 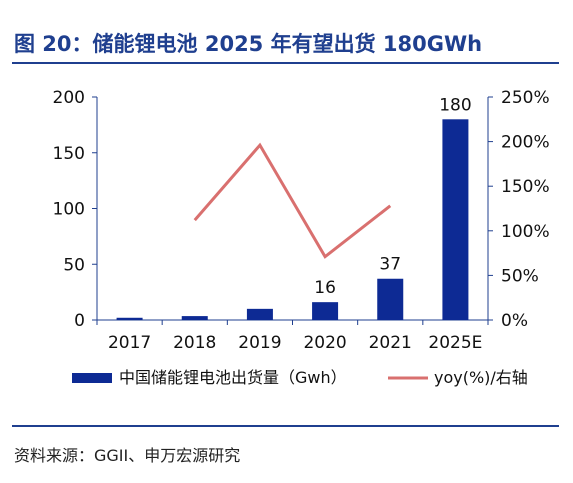 What do you see at coordinates (248, 44) in the screenshot?
I see `figure-title: 图 20：储能锂电池 2025 年有望出货 180GWh` at bounding box center [248, 44].